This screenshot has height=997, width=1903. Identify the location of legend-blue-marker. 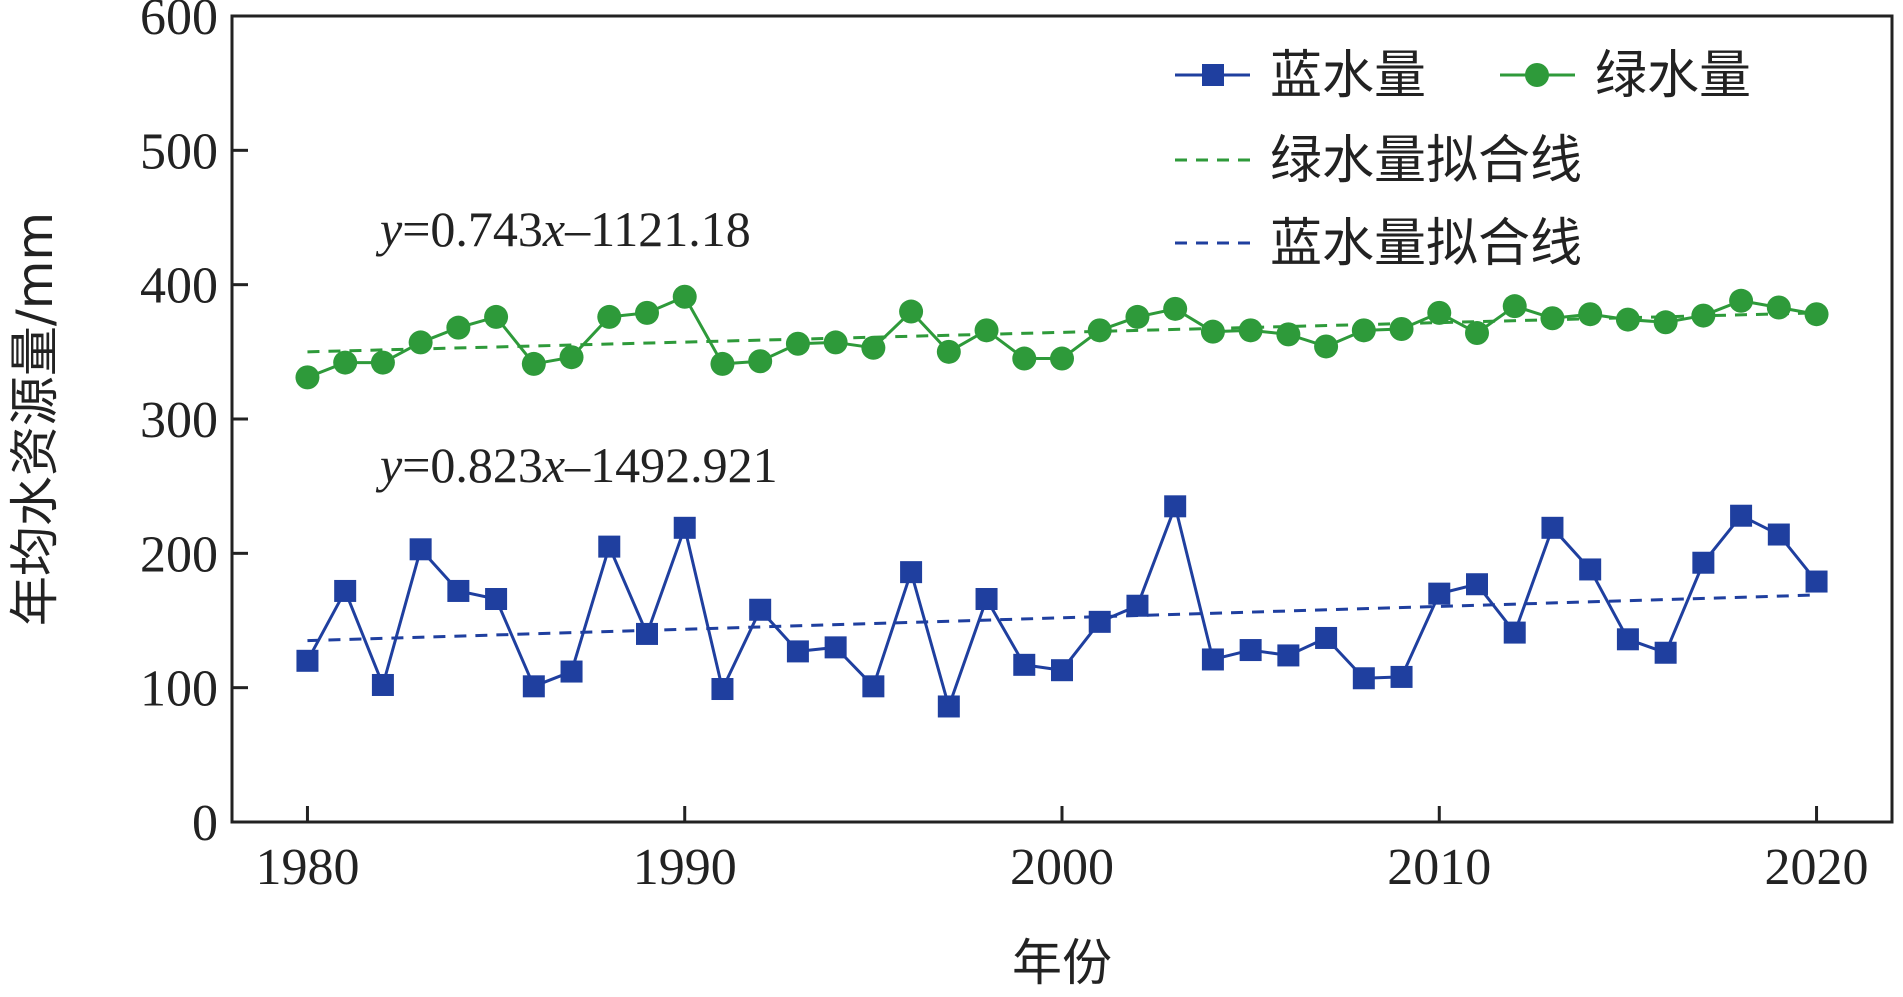
(1213, 75).